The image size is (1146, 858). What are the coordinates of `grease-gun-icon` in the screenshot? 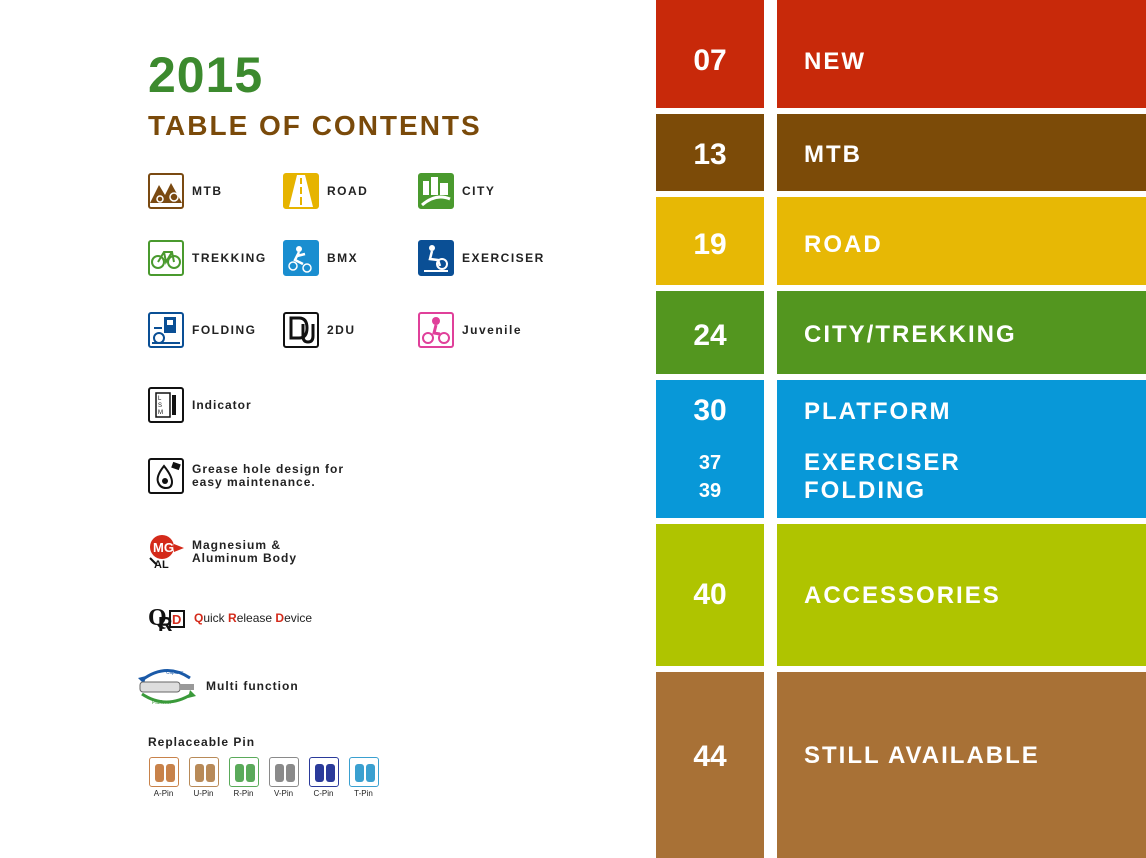 It's located at (166, 476).